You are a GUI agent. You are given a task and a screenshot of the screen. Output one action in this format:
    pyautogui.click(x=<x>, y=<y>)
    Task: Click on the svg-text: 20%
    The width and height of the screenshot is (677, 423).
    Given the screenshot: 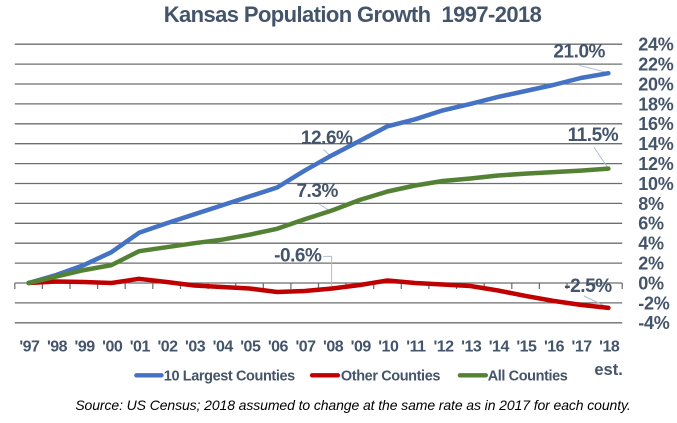 What is the action you would take?
    pyautogui.click(x=655, y=84)
    